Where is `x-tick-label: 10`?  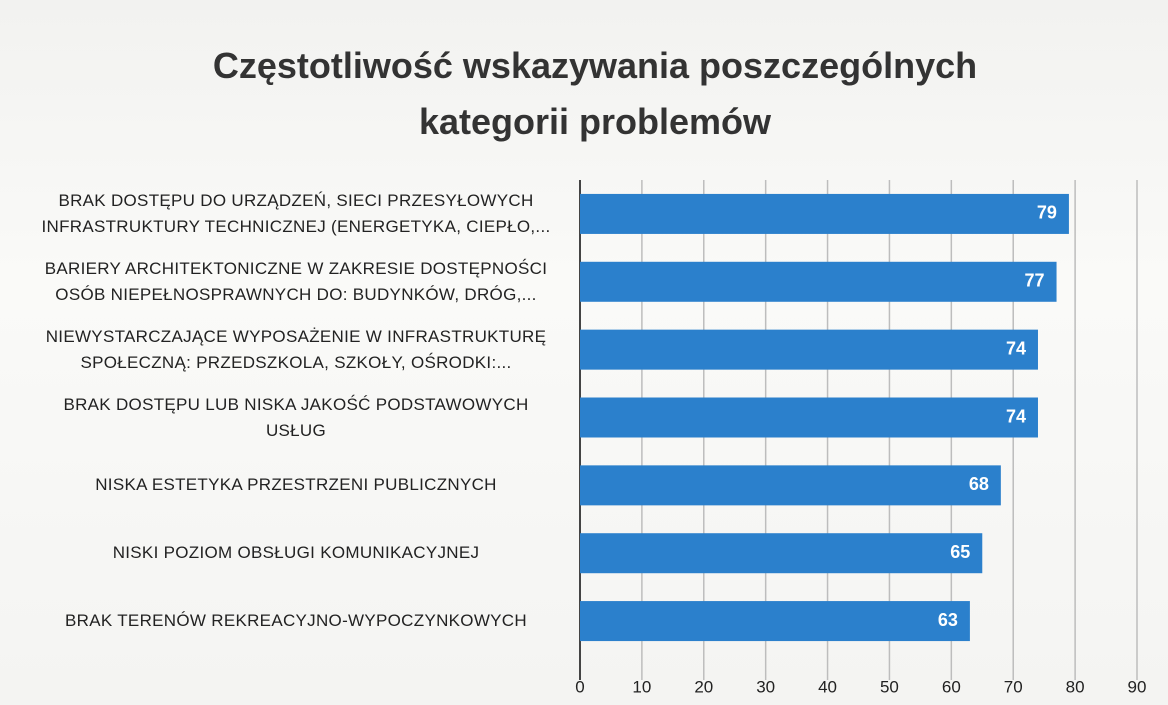
x-tick-label: 10 is located at coordinates (641, 686).